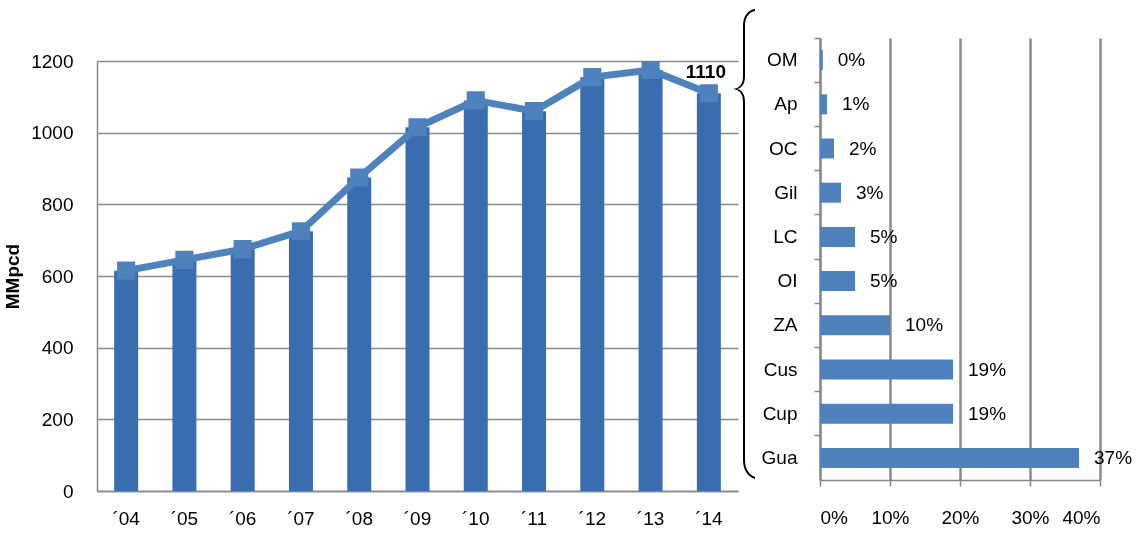 The image size is (1145, 534). What do you see at coordinates (782, 60) in the screenshot?
I see `y-tick-label: OM` at bounding box center [782, 60].